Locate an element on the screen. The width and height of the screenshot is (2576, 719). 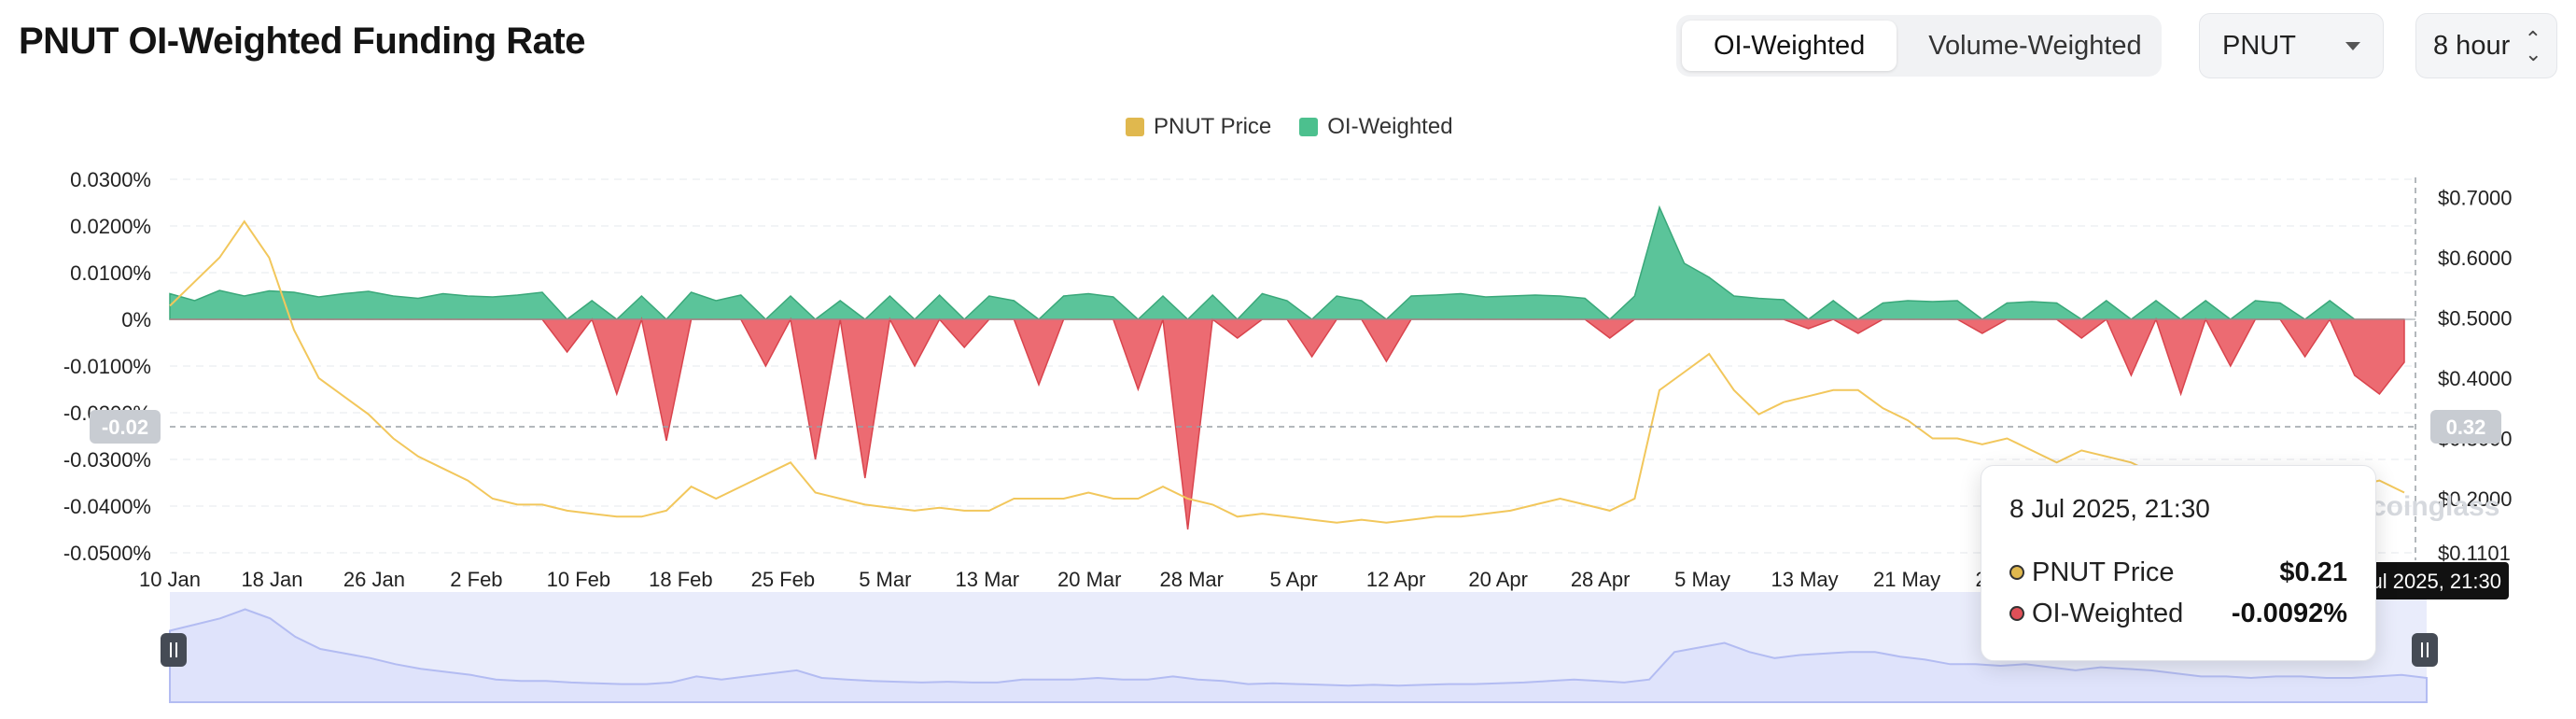
cursor-left-badge is located at coordinates (126, 427).